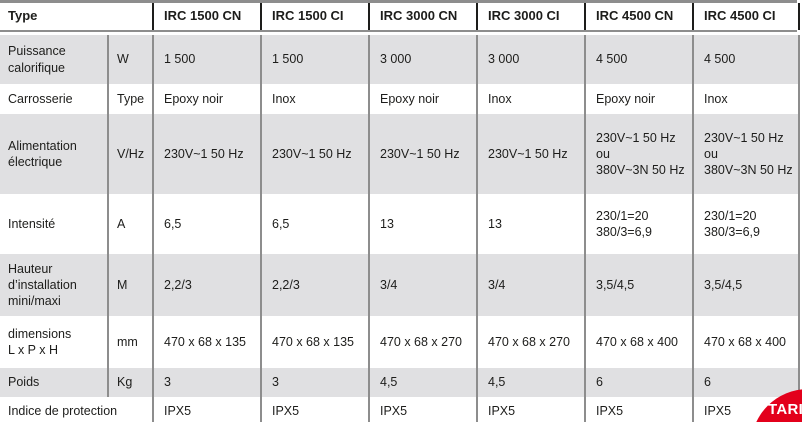 The width and height of the screenshot is (802, 422). Describe the element at coordinates (42, 285) in the screenshot. I see `row-label: Hauteur d’installation mini/maxi` at that location.